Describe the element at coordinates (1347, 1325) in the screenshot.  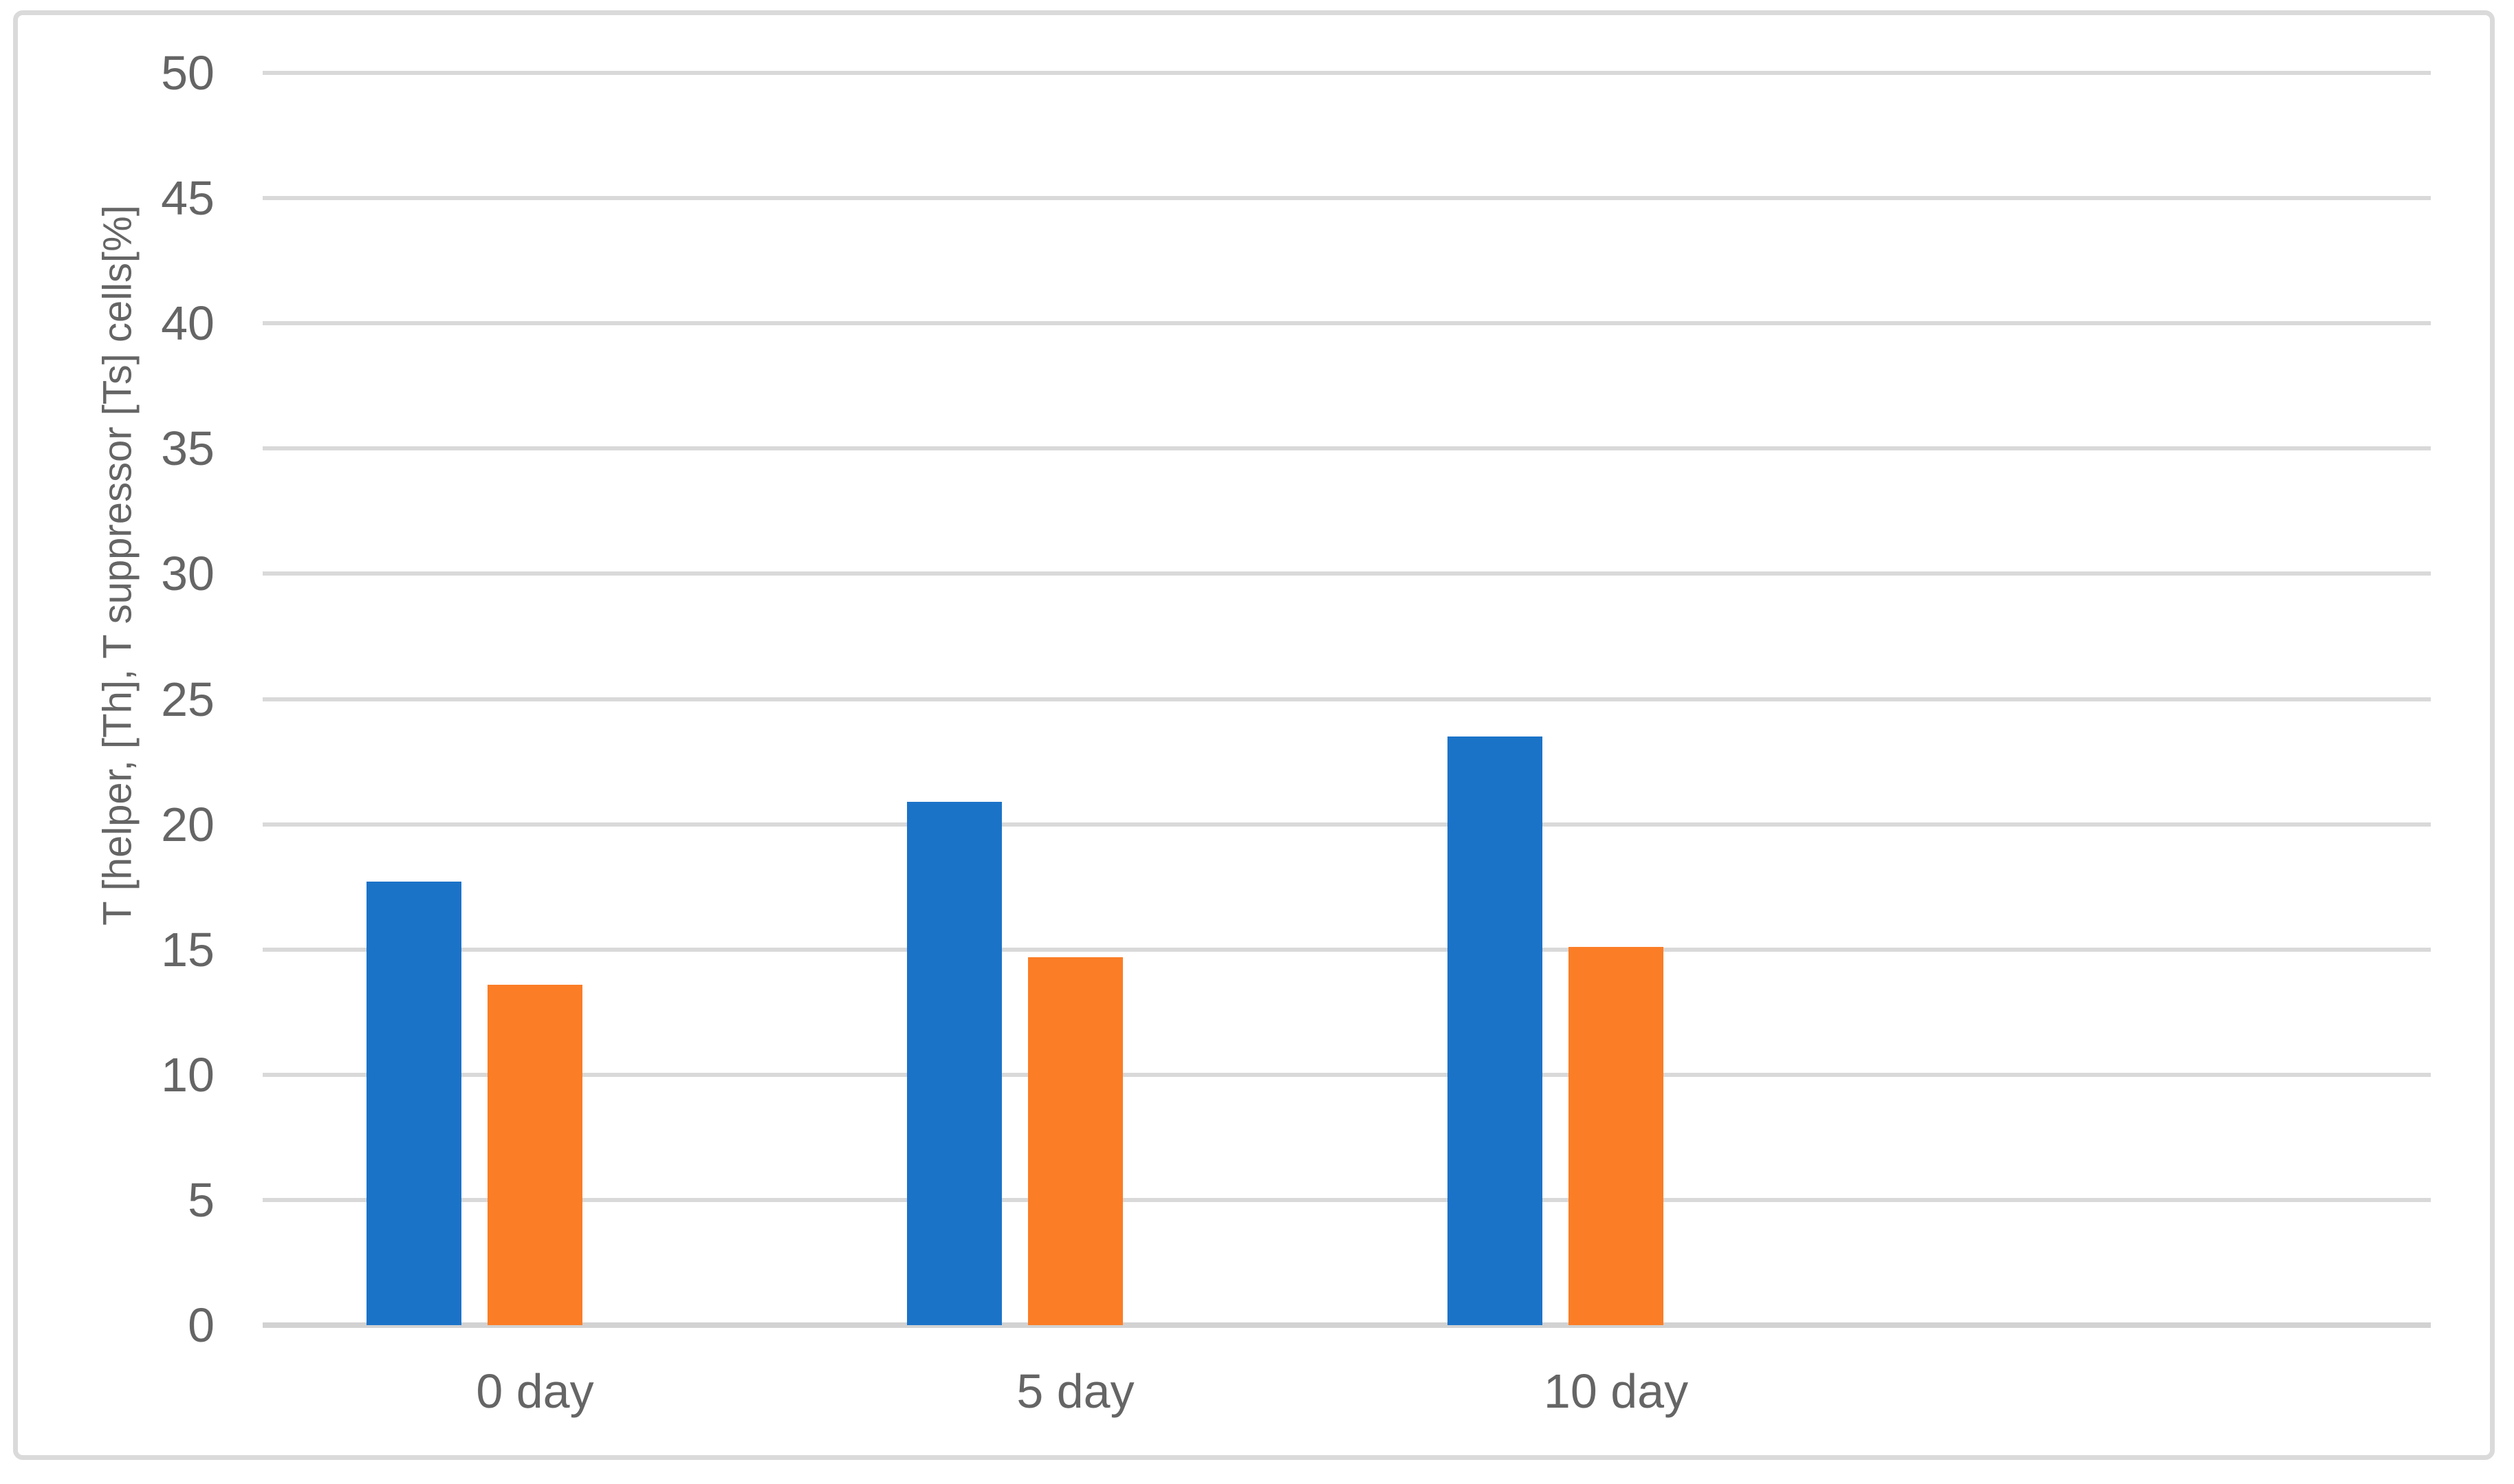
I see `x-axis-line` at that location.